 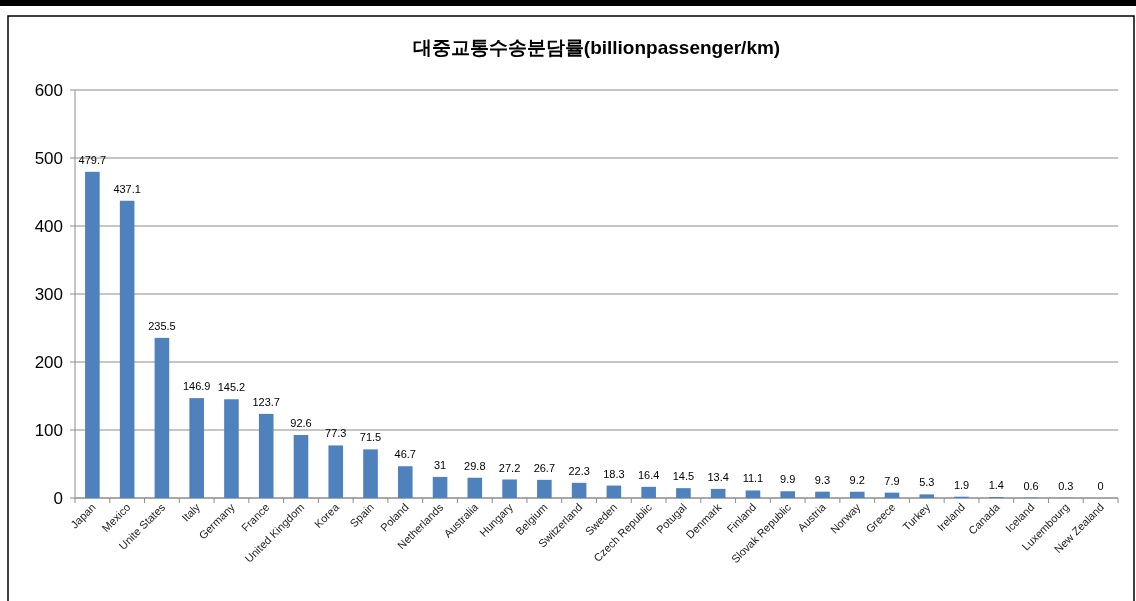 What do you see at coordinates (301, 423) in the screenshot?
I see `data-label: 92.6` at bounding box center [301, 423].